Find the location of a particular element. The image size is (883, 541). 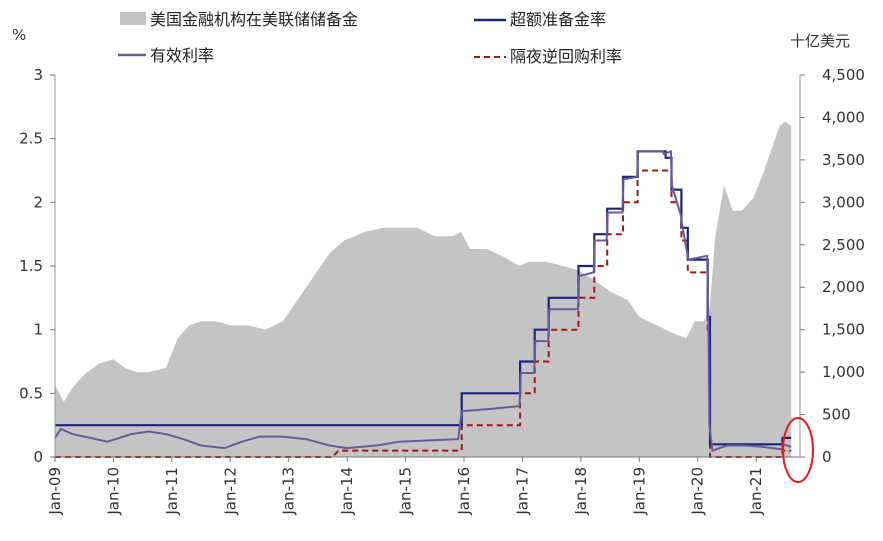

x-axis-tick-label: Jan-09 is located at coordinates (55, 491).